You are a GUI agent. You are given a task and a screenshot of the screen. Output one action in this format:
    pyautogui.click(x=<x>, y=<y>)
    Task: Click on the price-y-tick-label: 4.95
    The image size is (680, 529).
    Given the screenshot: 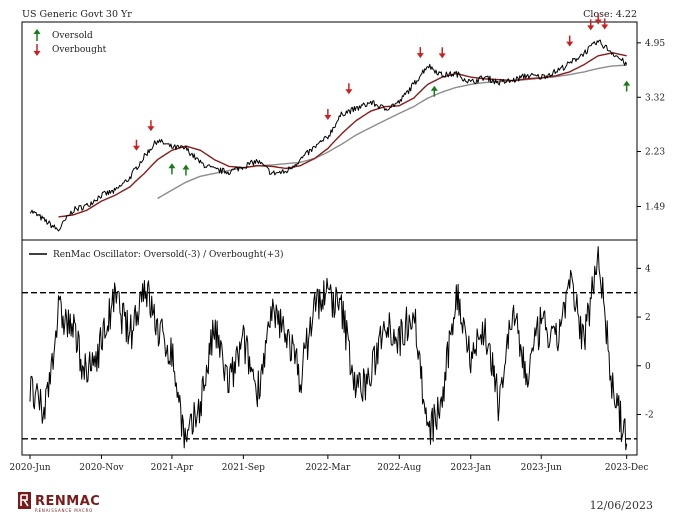 What is the action you would take?
    pyautogui.click(x=655, y=44)
    